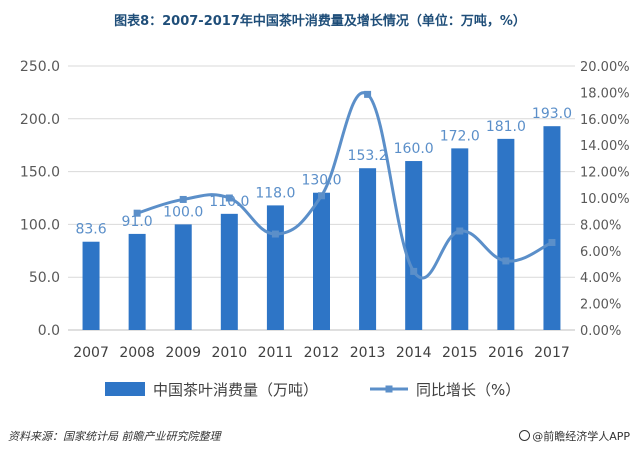 The width and height of the screenshot is (640, 452). I want to click on logo-icon, so click(525, 435).